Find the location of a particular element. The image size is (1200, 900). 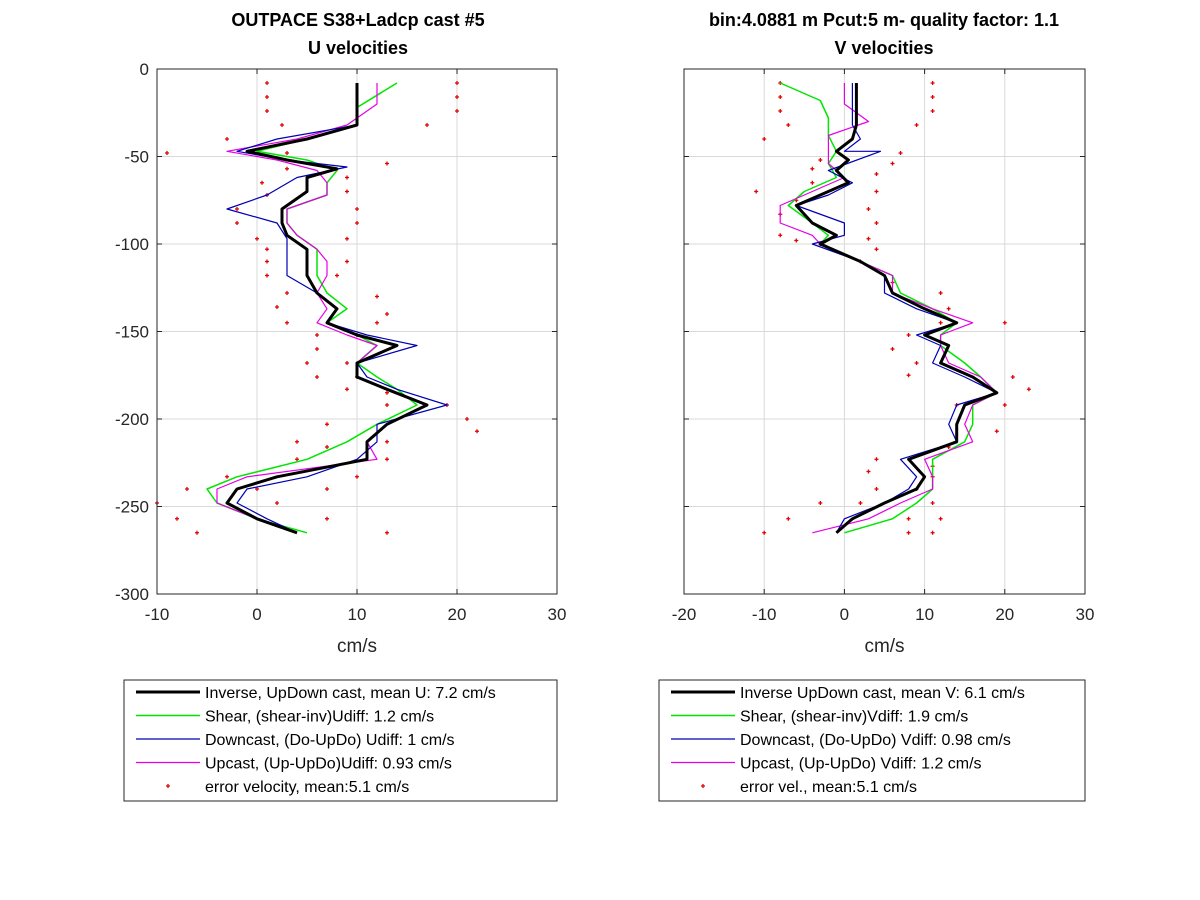

y-tick-label: -250 is located at coordinates (132, 507).